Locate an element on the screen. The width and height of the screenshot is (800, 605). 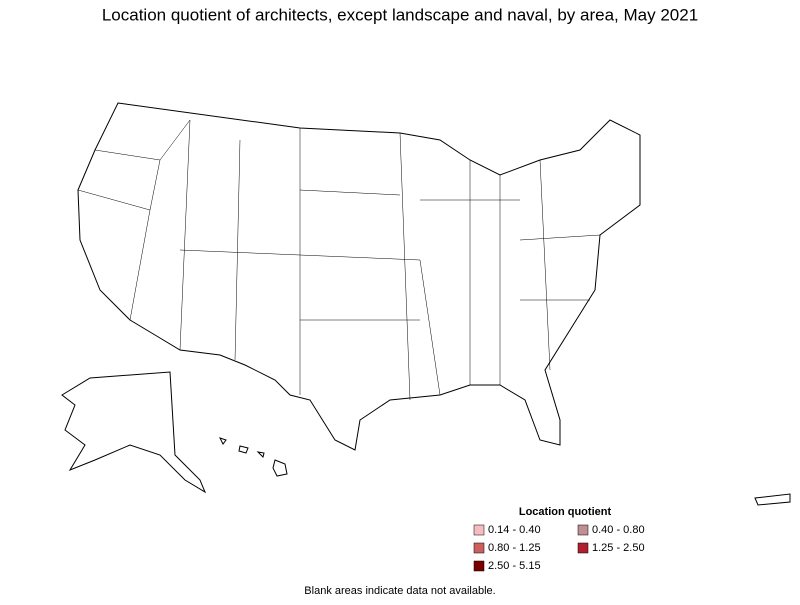
alaska is located at coordinates (134, 432).